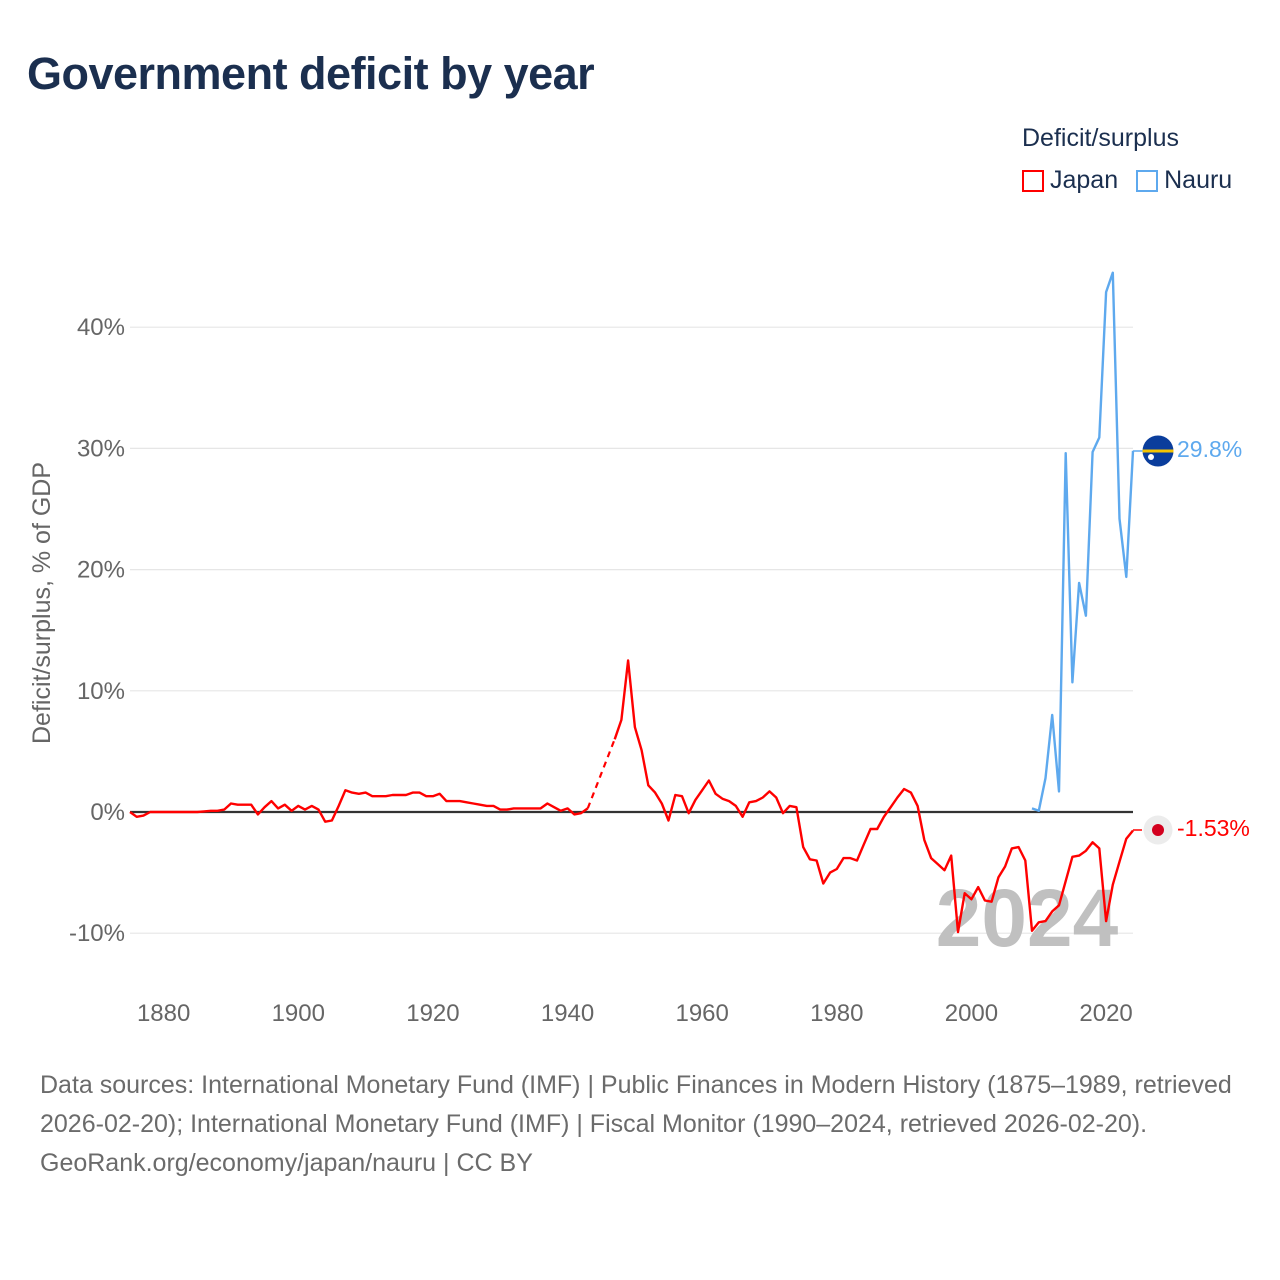 The height and width of the screenshot is (1280, 1280). What do you see at coordinates (107, 812) in the screenshot?
I see `y-tick-label: 0%` at bounding box center [107, 812].